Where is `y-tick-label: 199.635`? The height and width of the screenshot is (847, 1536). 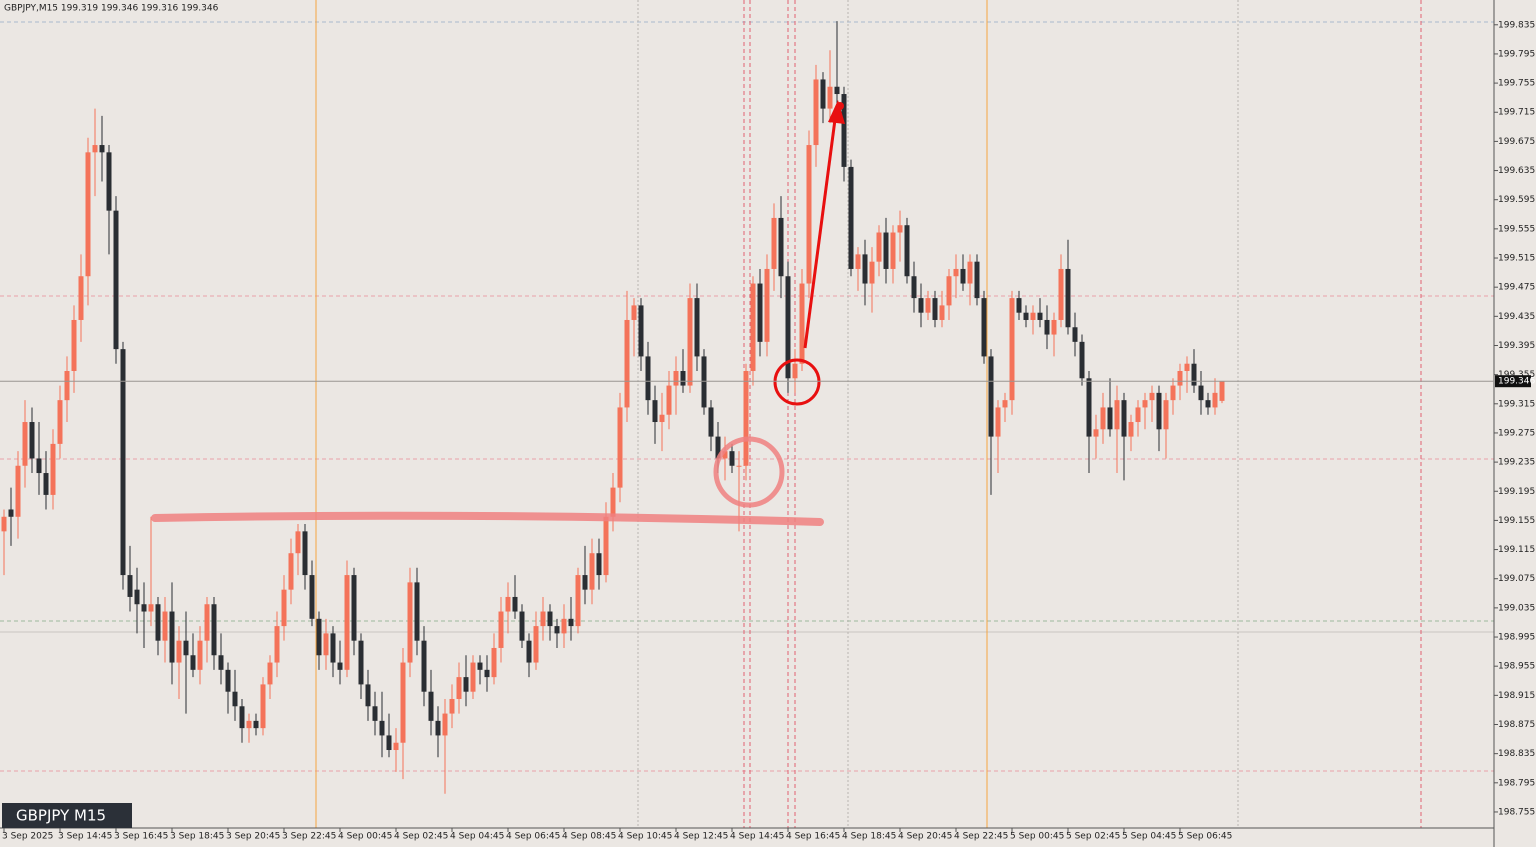 y-tick-label: 199.635 is located at coordinates (1516, 171).